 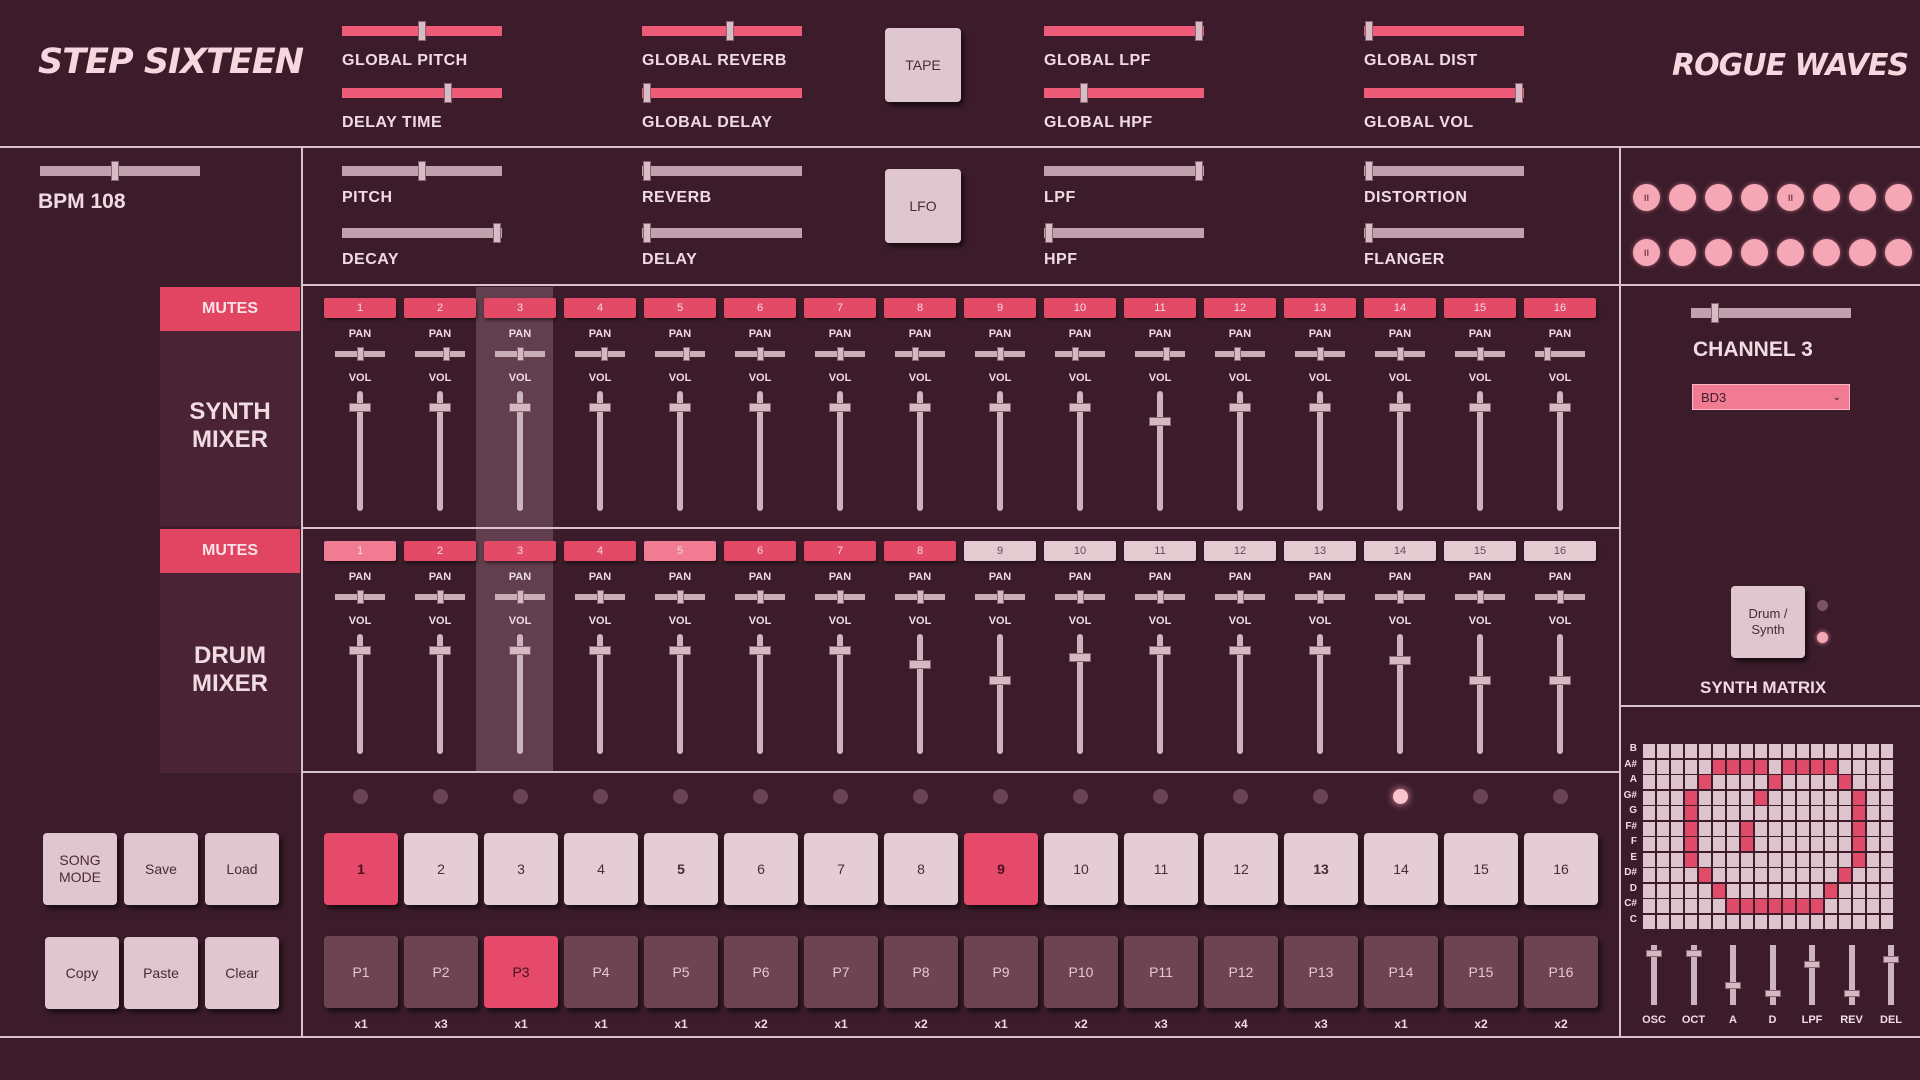 What do you see at coordinates (840, 551) in the screenshot?
I see `drum-mute-button: 7` at bounding box center [840, 551].